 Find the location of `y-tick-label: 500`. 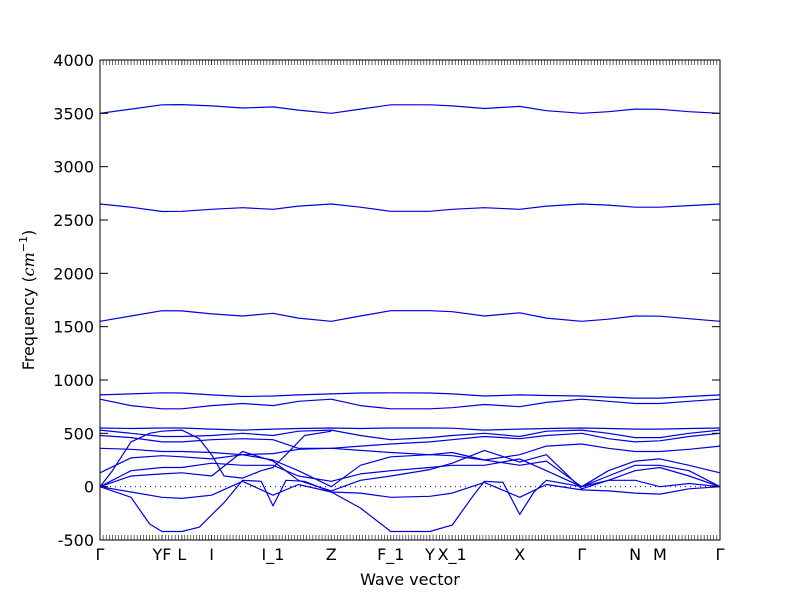

y-tick-label: 500 is located at coordinates (78, 433).